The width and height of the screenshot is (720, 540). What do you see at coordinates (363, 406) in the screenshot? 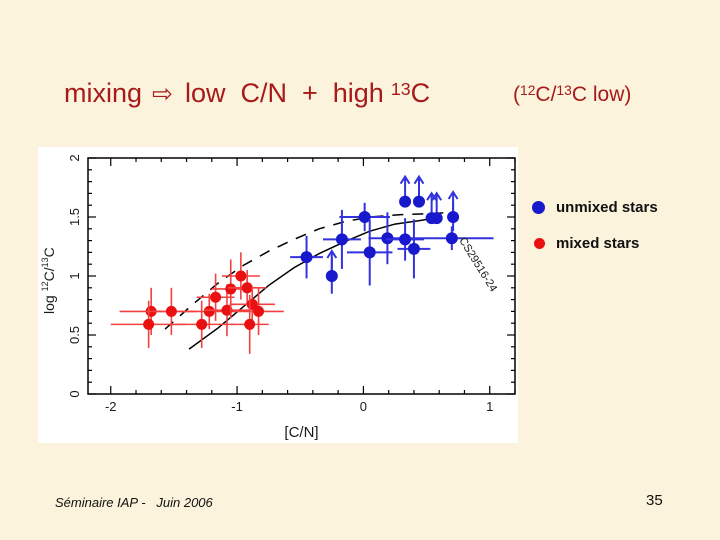
I see `x-tick-label: 0` at bounding box center [363, 406].